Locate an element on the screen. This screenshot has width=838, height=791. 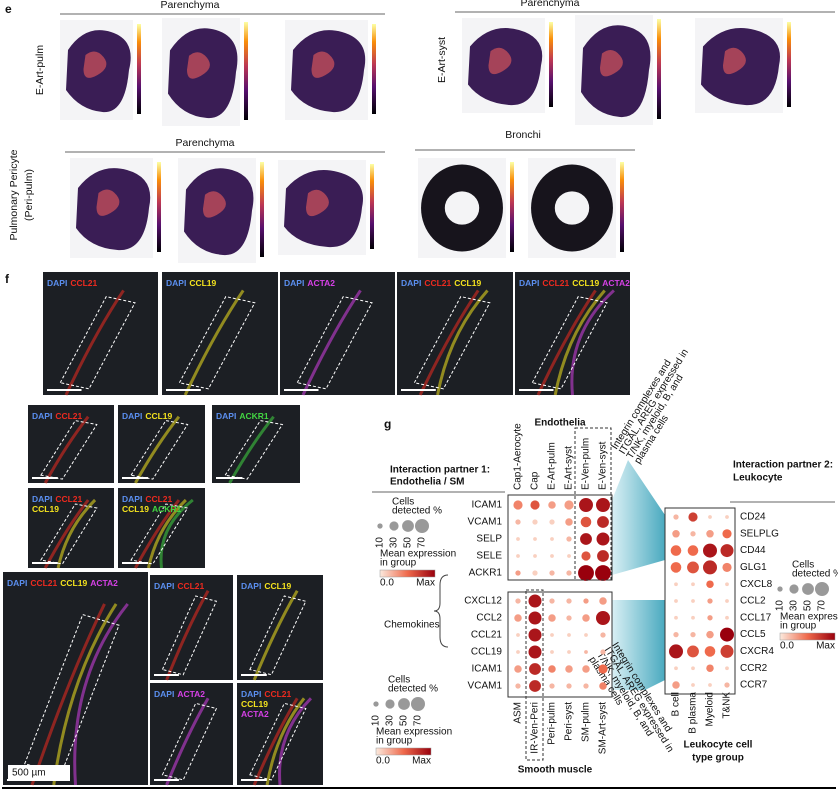
row-label: E-Art-syst is located at coordinates (442, 60).